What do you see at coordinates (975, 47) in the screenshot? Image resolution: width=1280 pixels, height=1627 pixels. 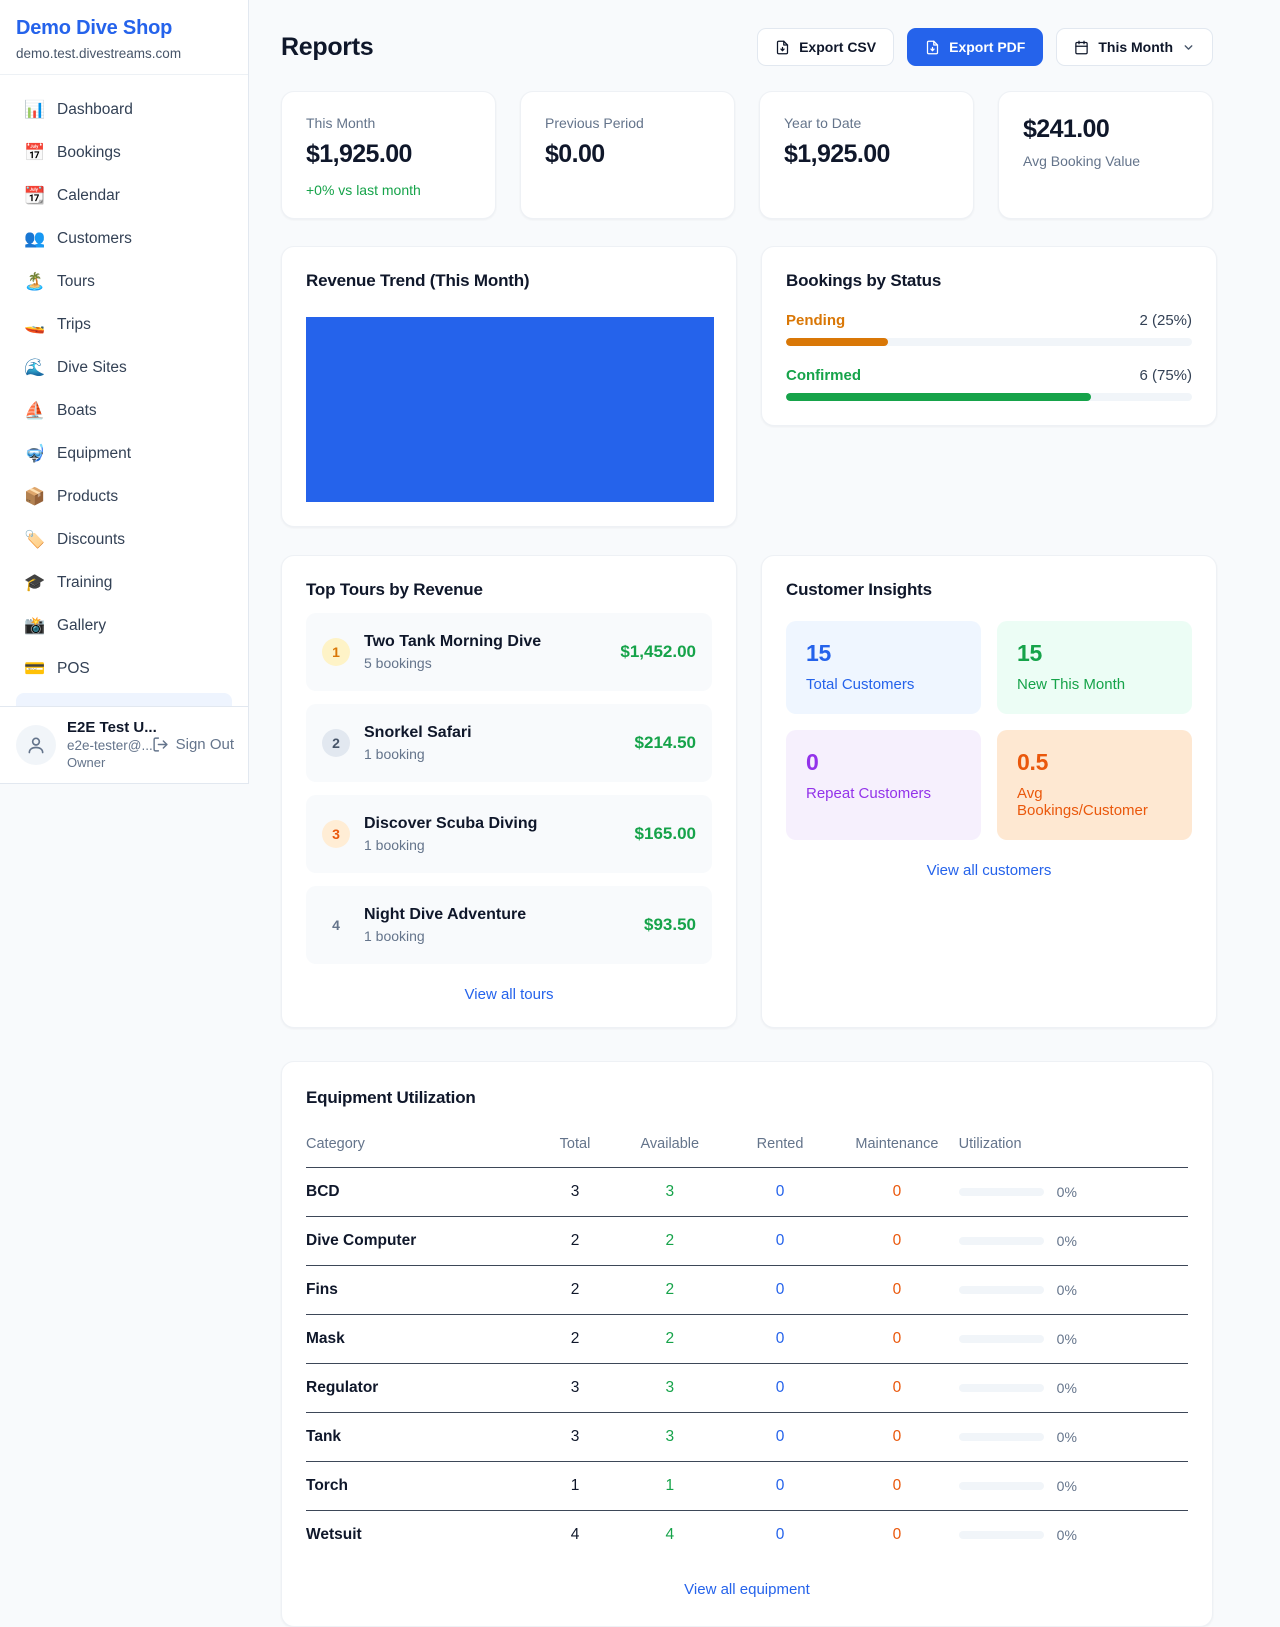 I see `export-pdf-button: Export PDF` at bounding box center [975, 47].